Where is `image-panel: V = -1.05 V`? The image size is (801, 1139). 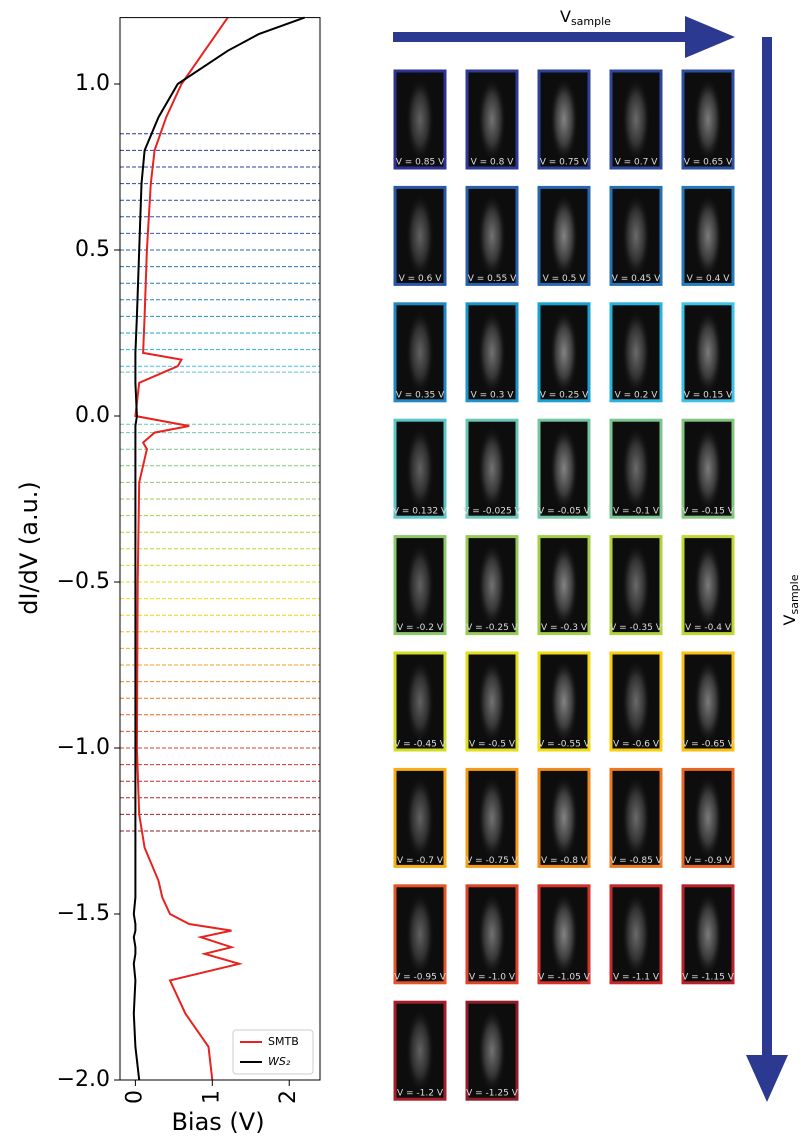
image-panel: V = -1.05 V is located at coordinates (564, 934).